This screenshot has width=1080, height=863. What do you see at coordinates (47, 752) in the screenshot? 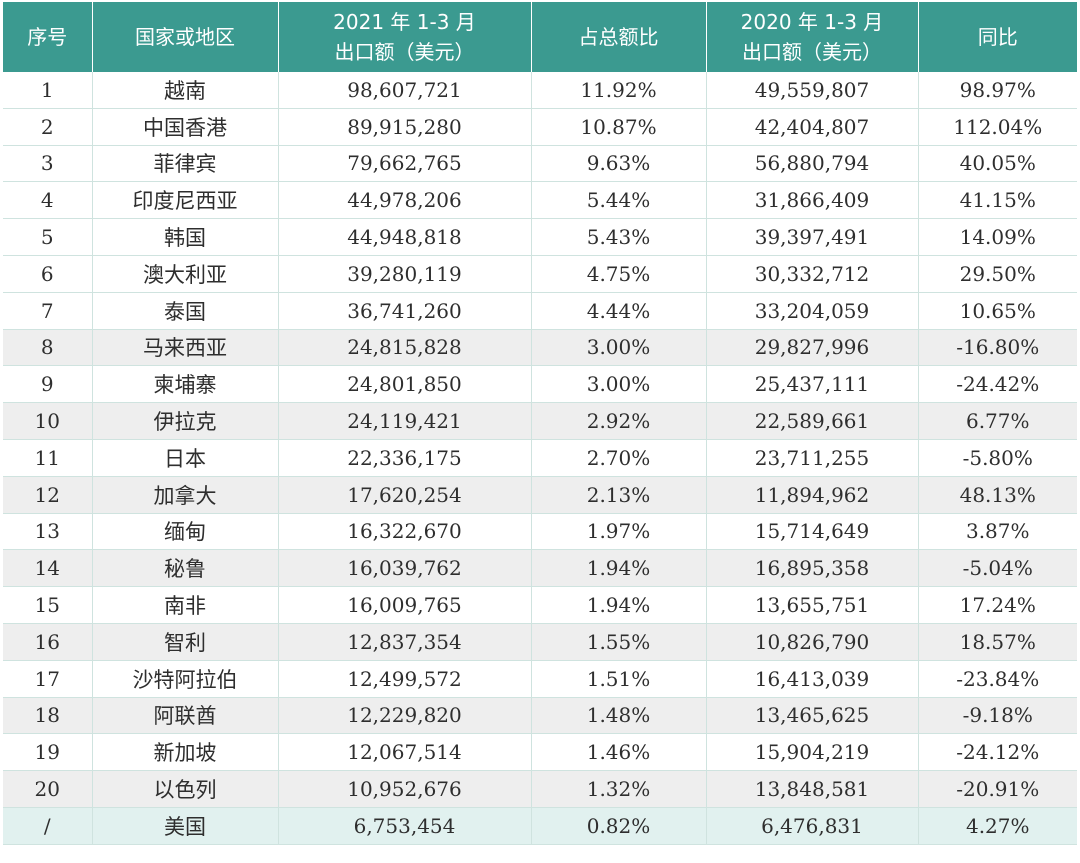
I see `row-index: 19` at bounding box center [47, 752].